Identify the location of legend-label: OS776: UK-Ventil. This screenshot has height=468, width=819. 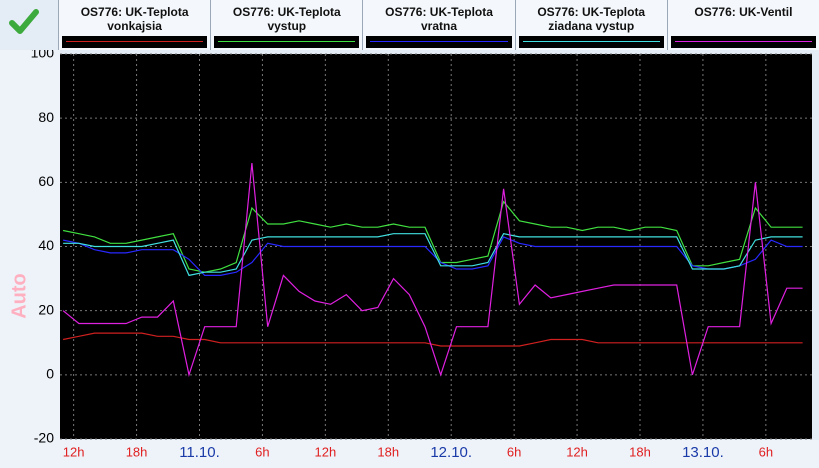
(743, 12).